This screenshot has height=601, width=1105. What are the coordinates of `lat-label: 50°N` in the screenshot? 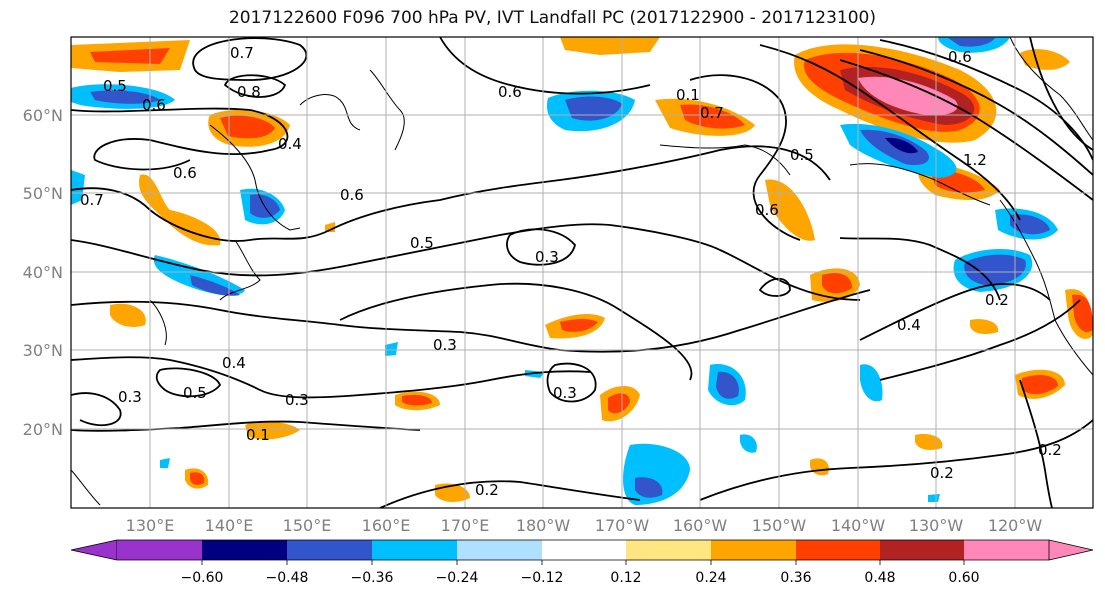 It's located at (43, 193).